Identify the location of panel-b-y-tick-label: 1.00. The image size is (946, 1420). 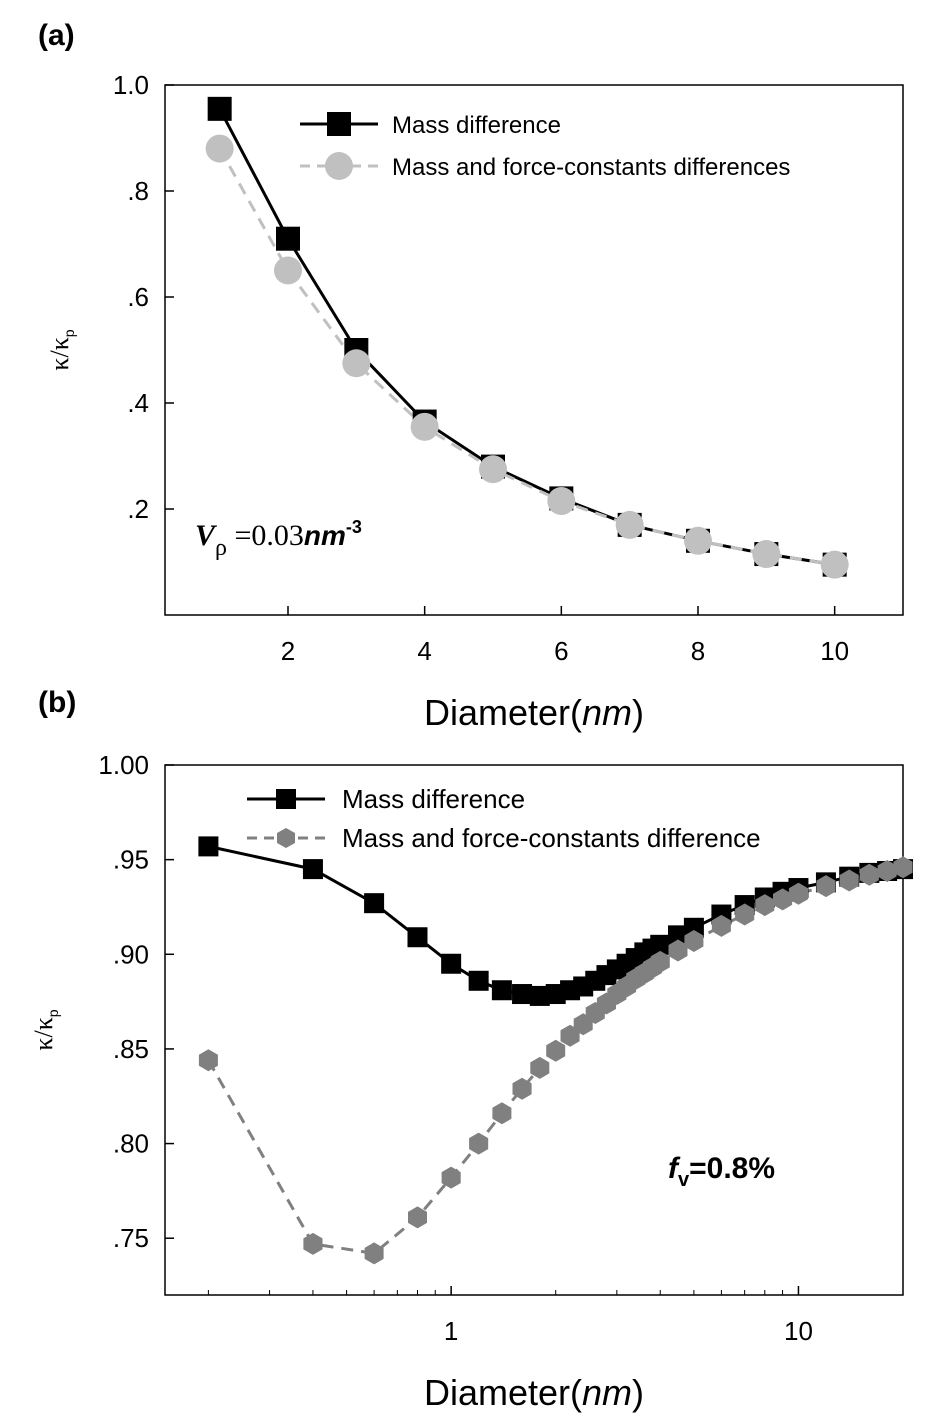
(123, 765).